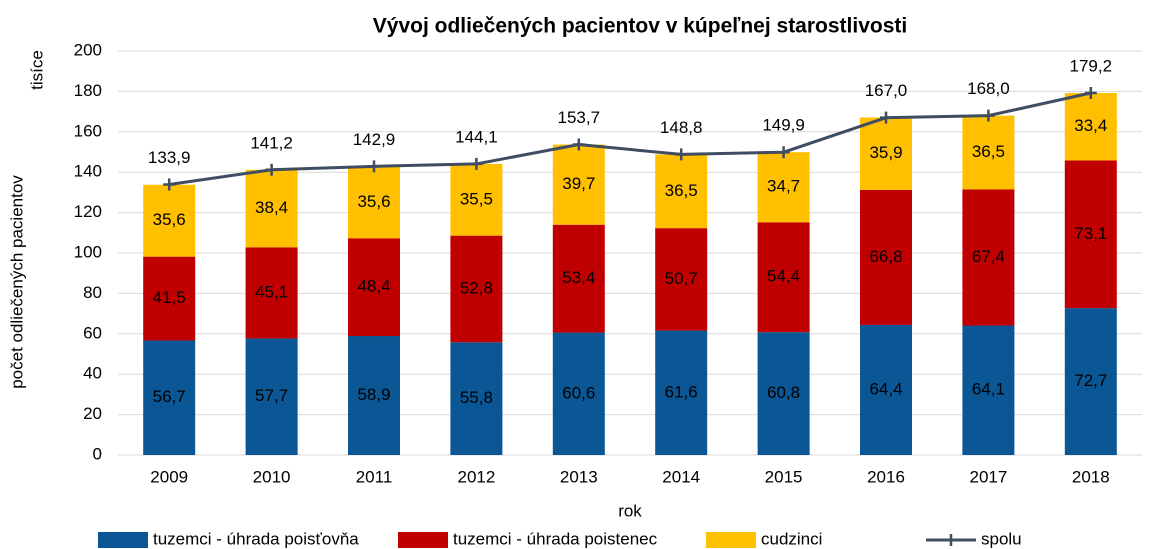  I want to click on y-tick-label: 20, so click(92, 413).